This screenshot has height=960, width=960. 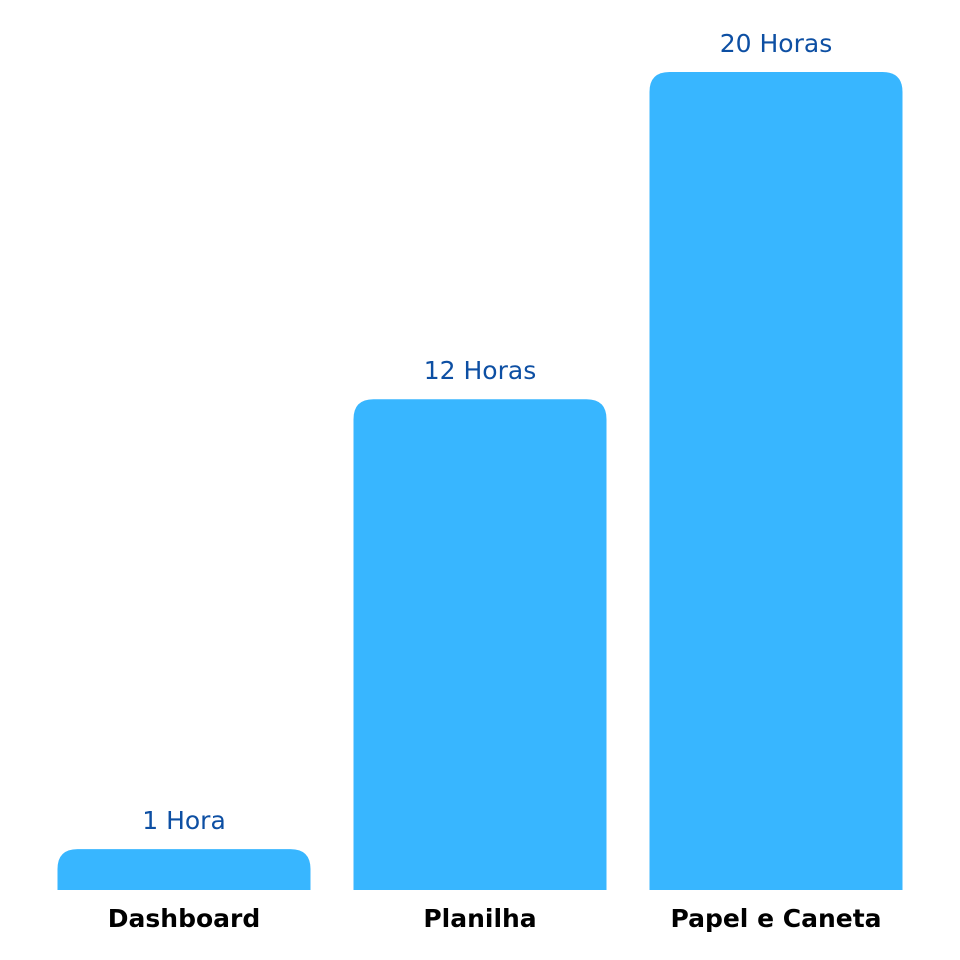 What do you see at coordinates (479, 918) in the screenshot?
I see `category-label: Planilha` at bounding box center [479, 918].